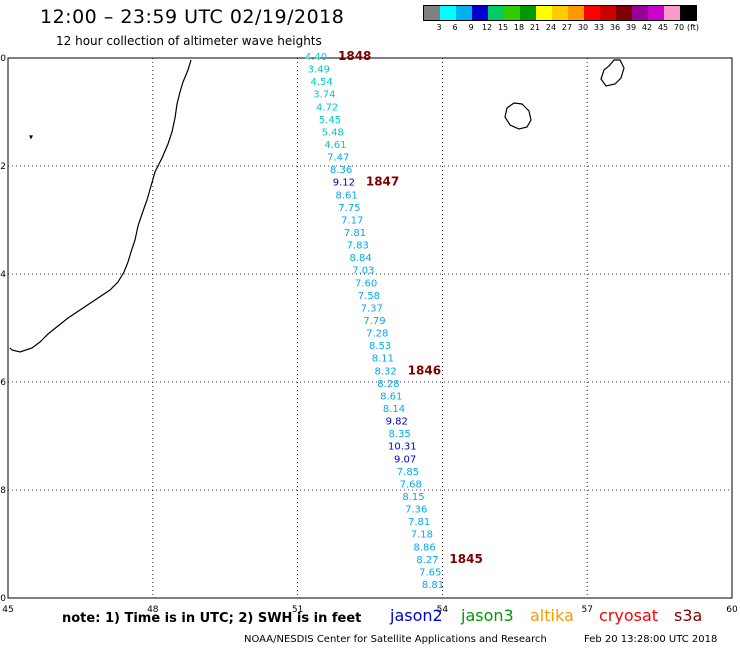 The height and width of the screenshot is (650, 740). Describe the element at coordinates (402, 447) in the screenshot. I see `wave-height-label: 10.31` at that location.